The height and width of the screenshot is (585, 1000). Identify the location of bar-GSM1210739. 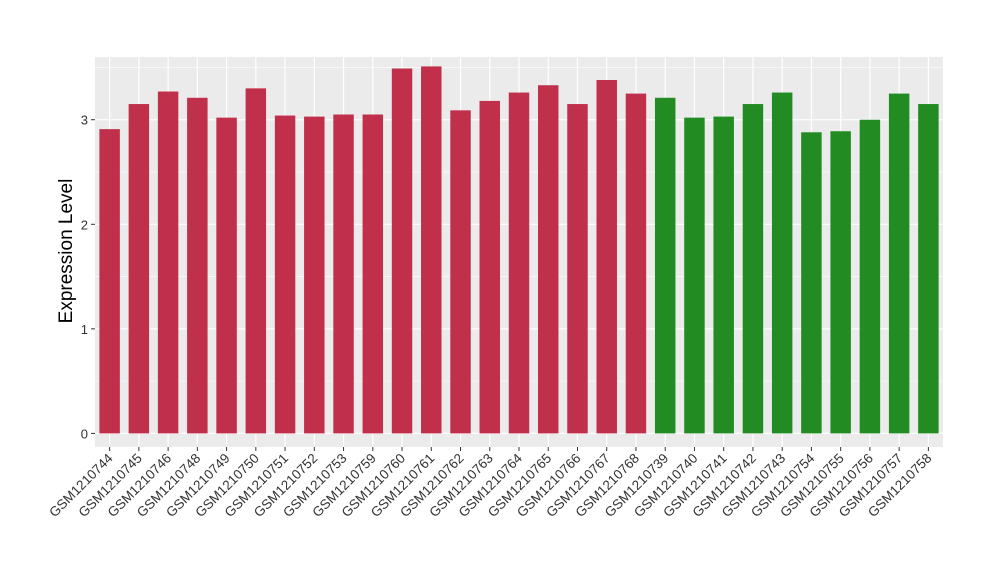
(665, 265).